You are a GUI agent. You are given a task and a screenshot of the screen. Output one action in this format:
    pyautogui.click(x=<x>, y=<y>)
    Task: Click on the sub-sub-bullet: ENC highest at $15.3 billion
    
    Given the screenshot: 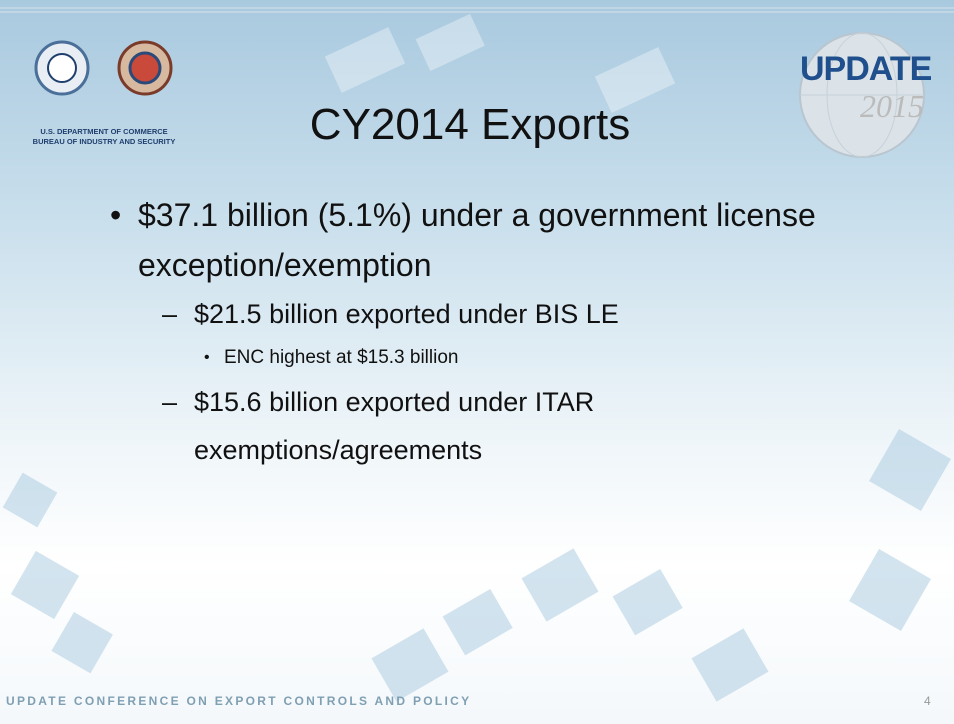 What is the action you would take?
    pyautogui.click(x=449, y=358)
    